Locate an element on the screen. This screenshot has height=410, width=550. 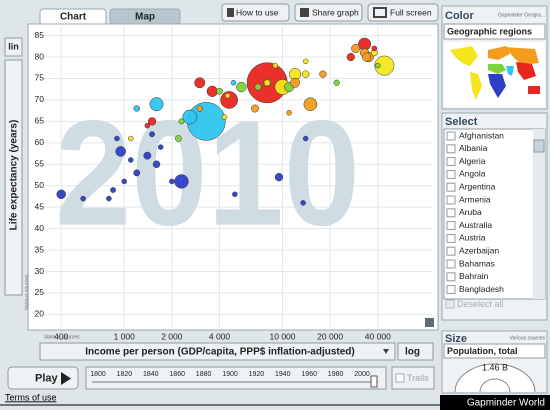
country-name: Azerbaijan is located at coordinates (479, 250).